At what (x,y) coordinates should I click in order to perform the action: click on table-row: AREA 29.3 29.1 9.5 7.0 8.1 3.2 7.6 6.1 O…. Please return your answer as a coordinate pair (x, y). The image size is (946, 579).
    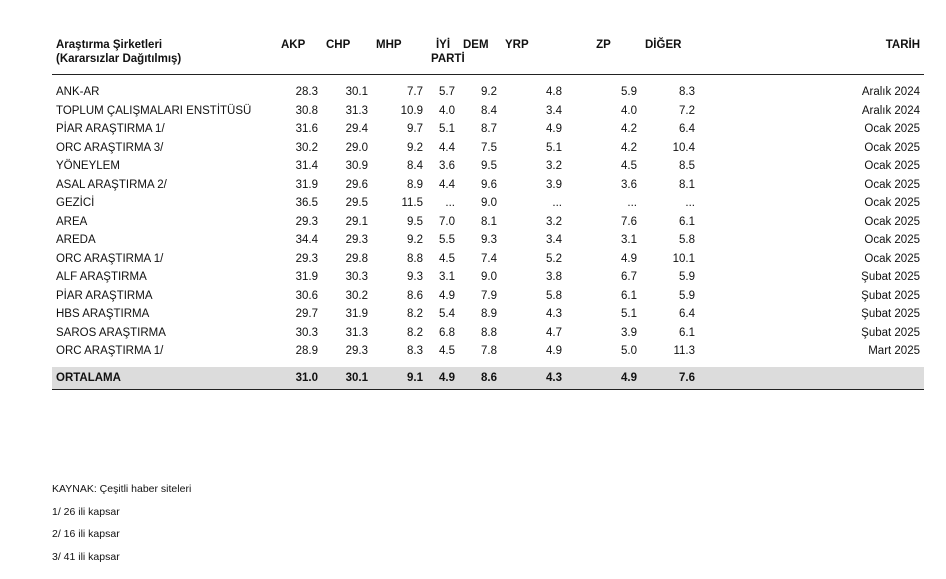
    Looking at the image, I should click on (488, 222).